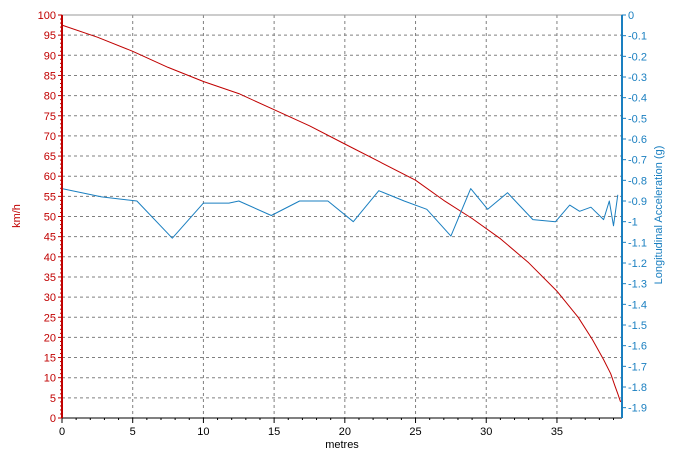 The height and width of the screenshot is (466, 700). I want to click on right-y-tick-label: -1.9, so click(637, 409).